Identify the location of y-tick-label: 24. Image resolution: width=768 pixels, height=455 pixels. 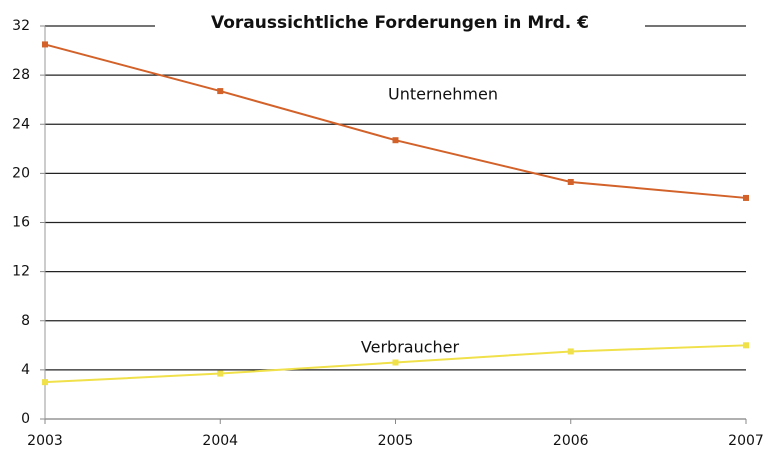
(21, 124).